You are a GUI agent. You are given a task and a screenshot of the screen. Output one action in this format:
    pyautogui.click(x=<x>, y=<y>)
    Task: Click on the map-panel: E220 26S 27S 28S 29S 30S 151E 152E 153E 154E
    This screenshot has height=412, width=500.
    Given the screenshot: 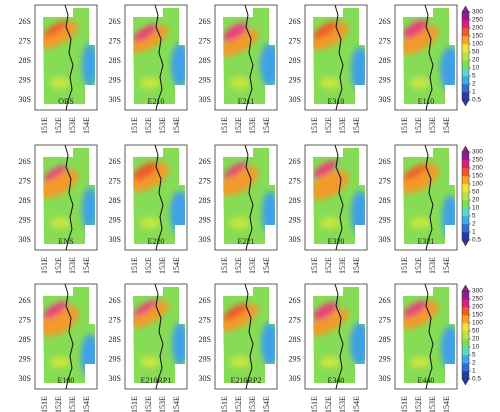 What is the action you would take?
    pyautogui.click(x=148, y=209)
    